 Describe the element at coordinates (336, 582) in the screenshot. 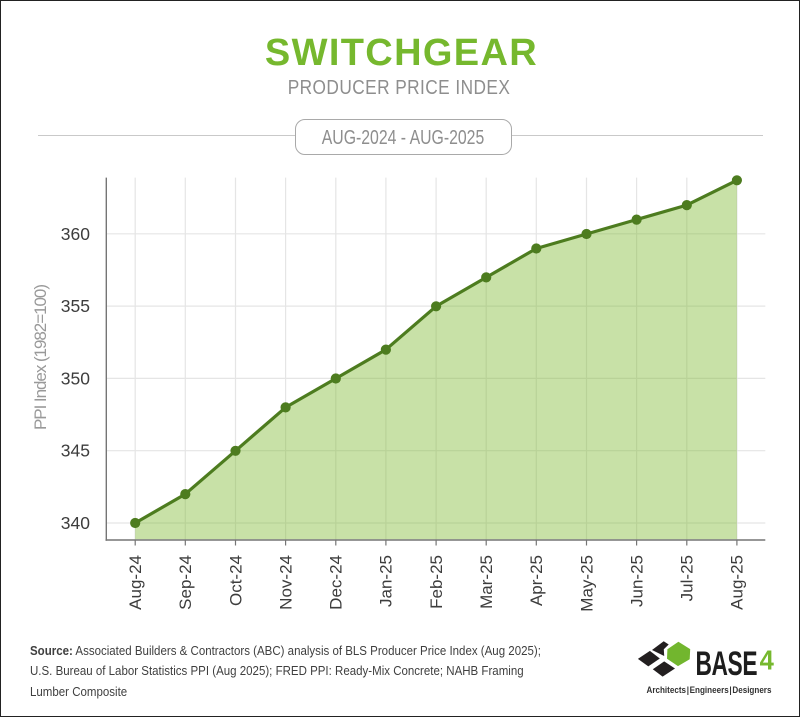

I see `svg-text: Dec-24` at that location.